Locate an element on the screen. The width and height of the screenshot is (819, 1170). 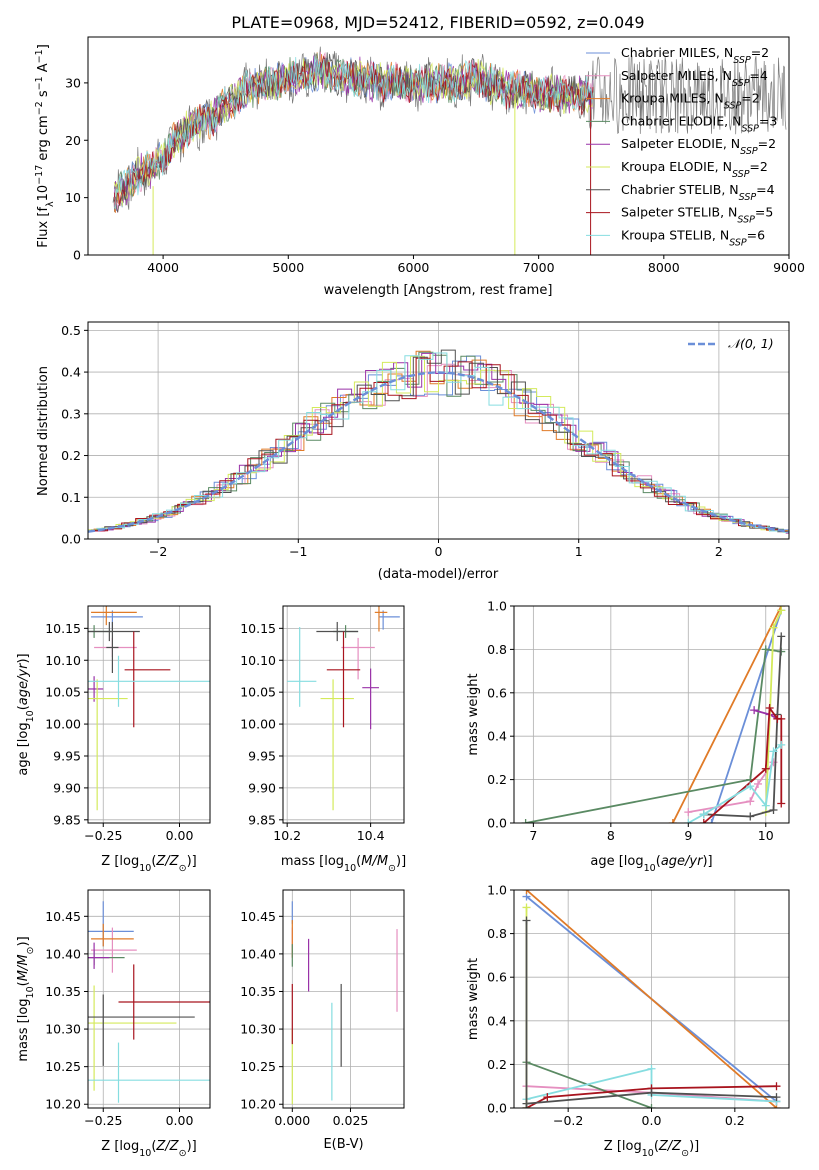
x-axis-label: wavelength [Angstrom, rest frame] is located at coordinates (438, 290).